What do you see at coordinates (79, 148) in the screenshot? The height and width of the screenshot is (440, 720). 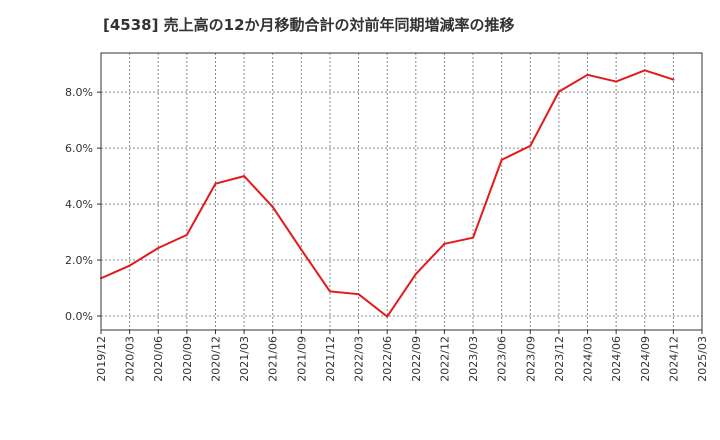 I see `y-tick-label: 6.0%` at bounding box center [79, 148].